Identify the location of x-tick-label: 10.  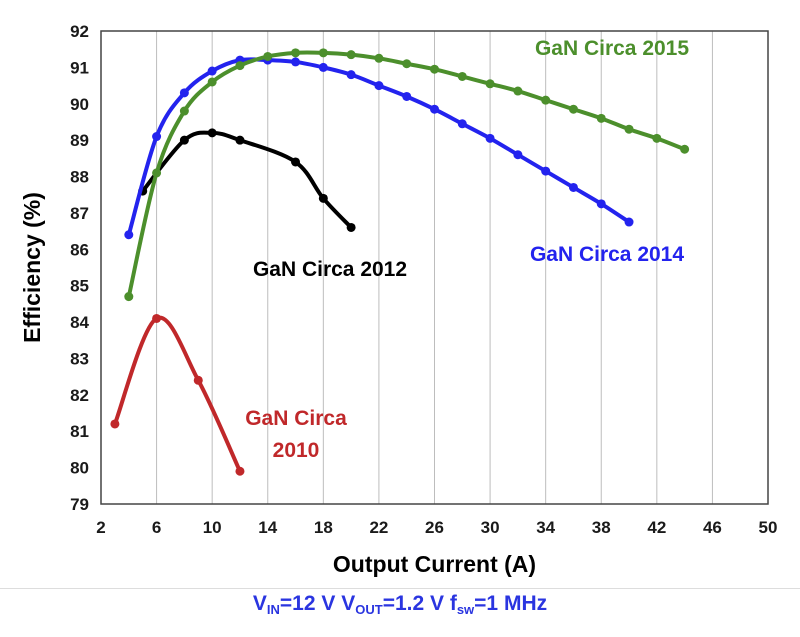
(212, 527).